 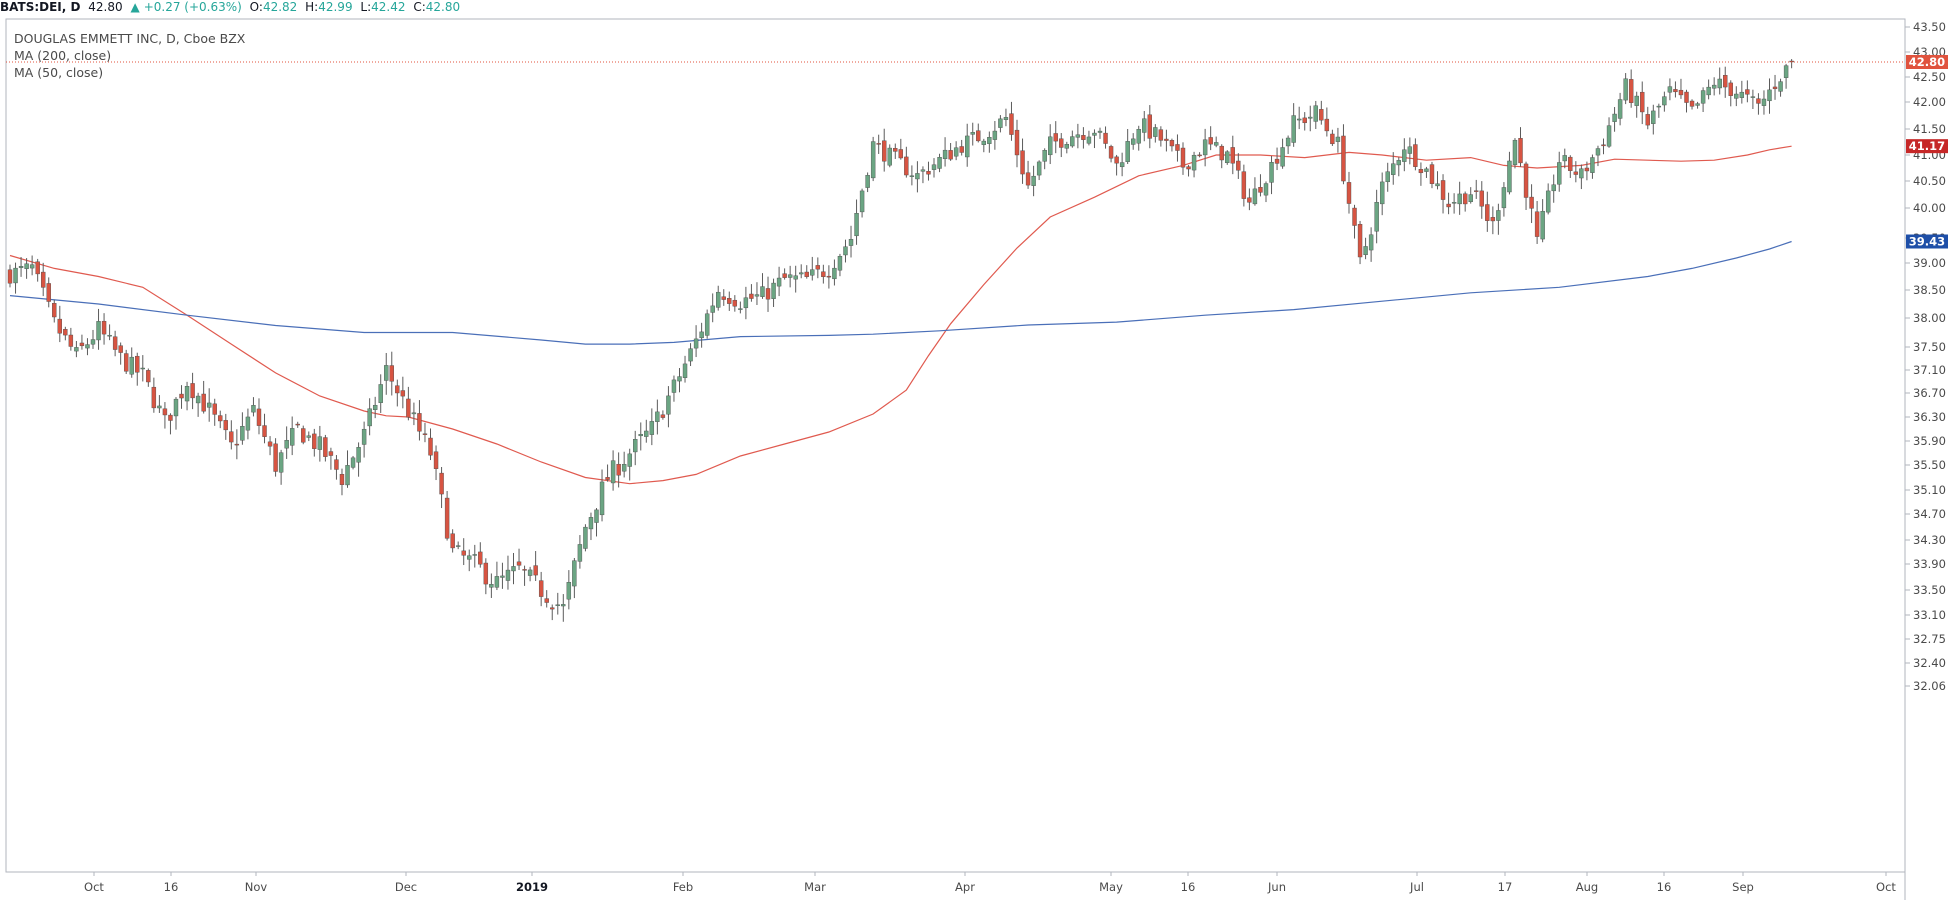 I want to click on x-tick-label: Jun, so click(x=1276, y=887).